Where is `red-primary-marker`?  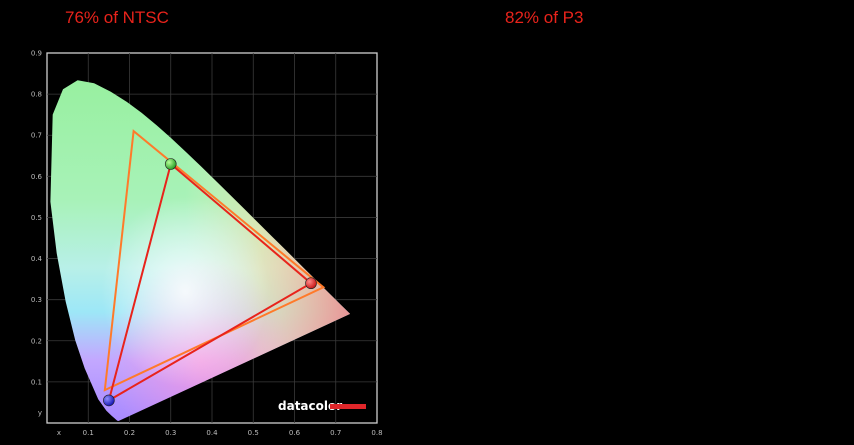 red-primary-marker is located at coordinates (311, 283).